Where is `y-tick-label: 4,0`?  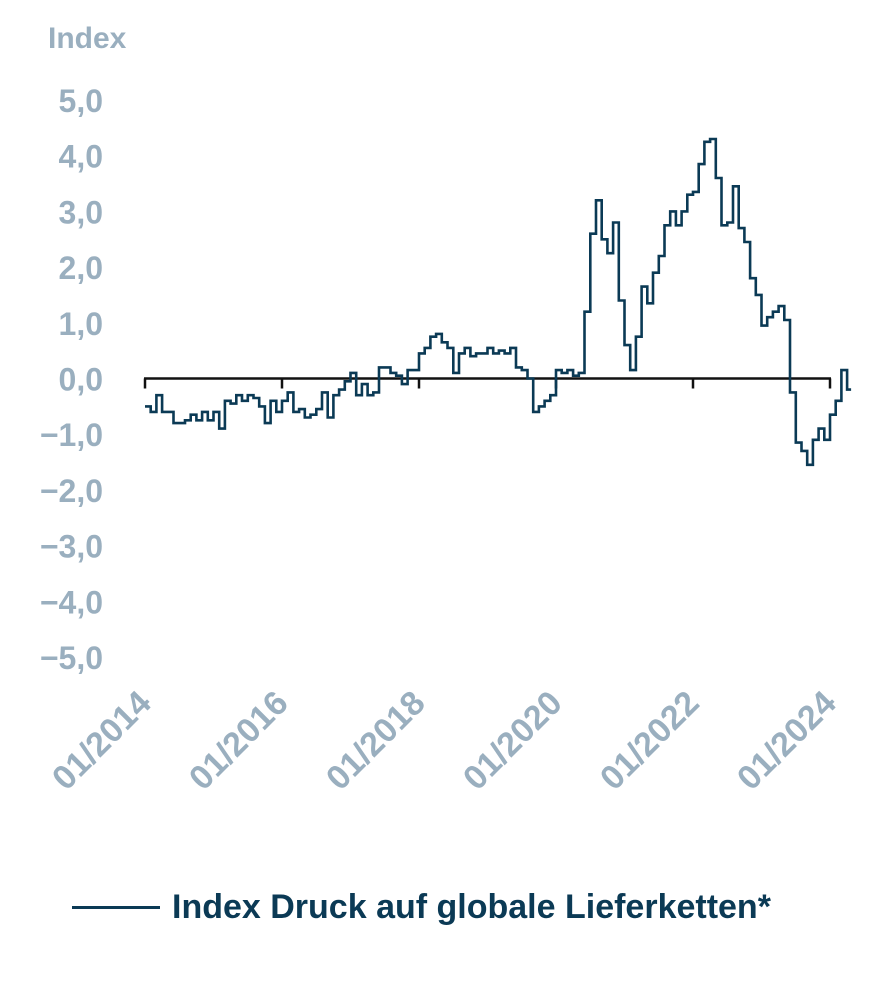
y-tick-label: 4,0 is located at coordinates (81, 157).